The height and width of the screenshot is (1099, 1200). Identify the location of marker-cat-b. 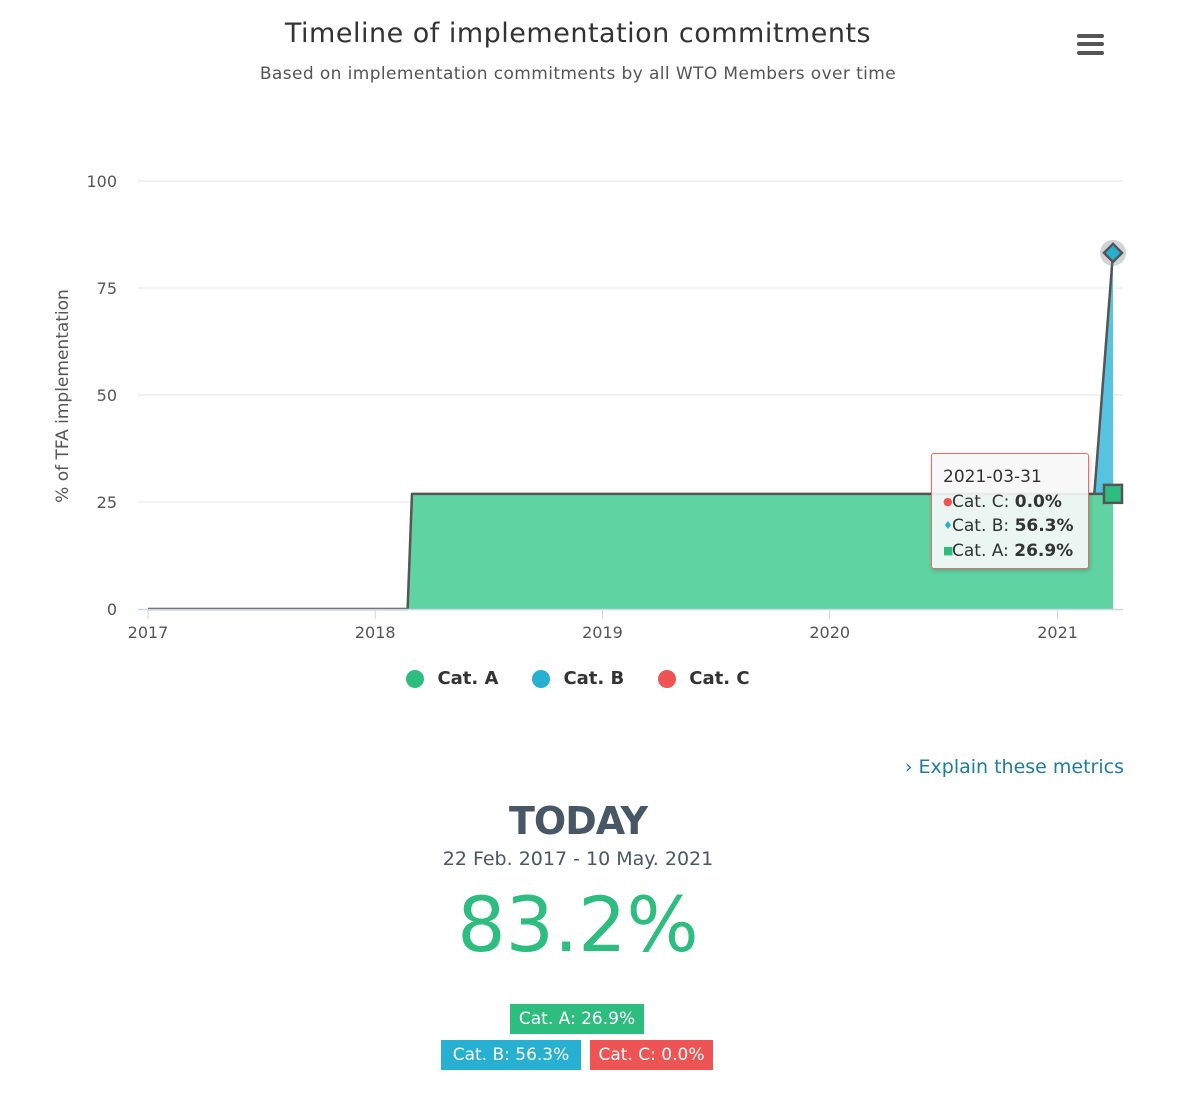
(1113, 253).